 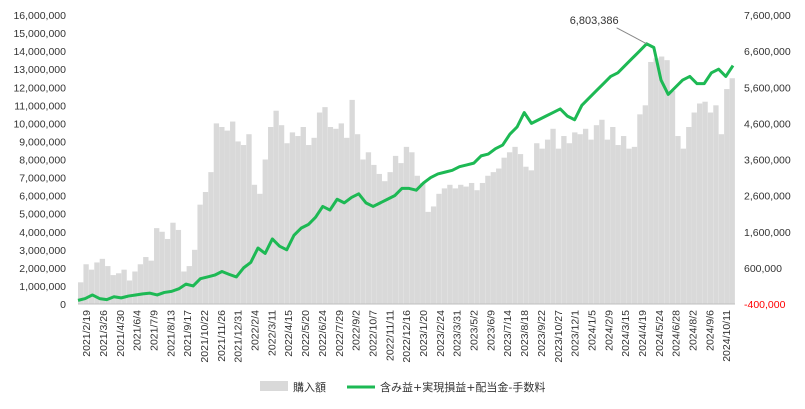 What do you see at coordinates (660, 333) in the screenshot?
I see `x-tick-label: 2024/5/24` at bounding box center [660, 333].